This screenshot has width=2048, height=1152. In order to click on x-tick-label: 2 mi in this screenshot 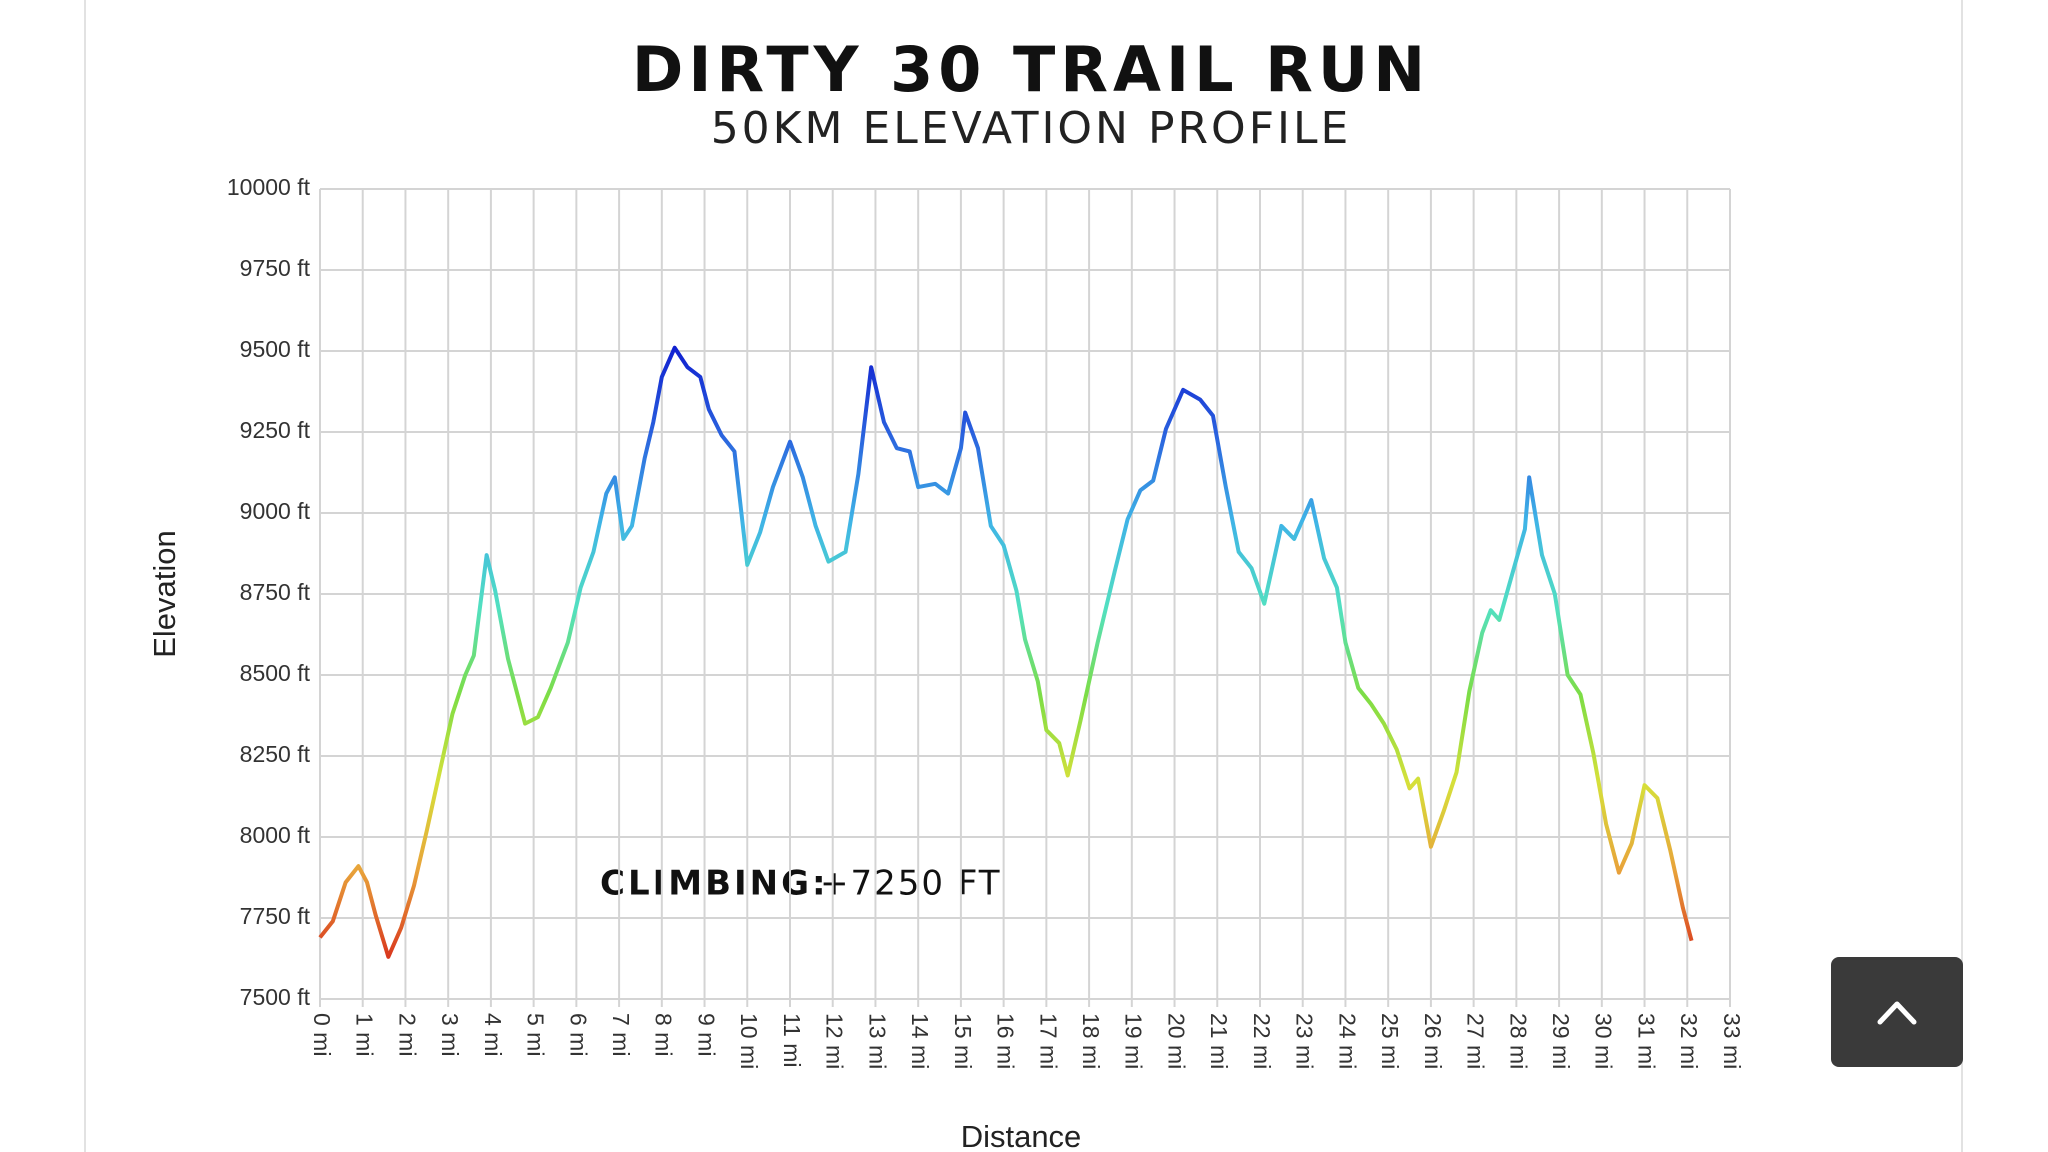, I will do `click(407, 1034)`.